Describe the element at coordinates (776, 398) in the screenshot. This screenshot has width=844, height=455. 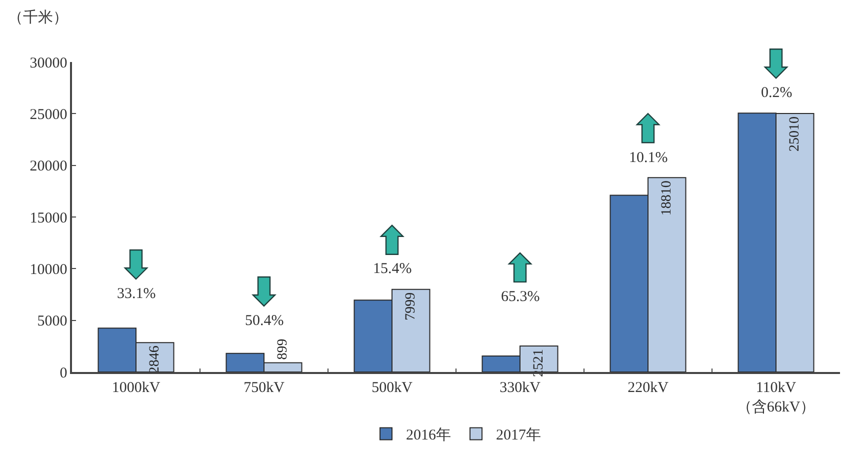
I see `x-tick-label: 110kV （含66kV）` at that location.